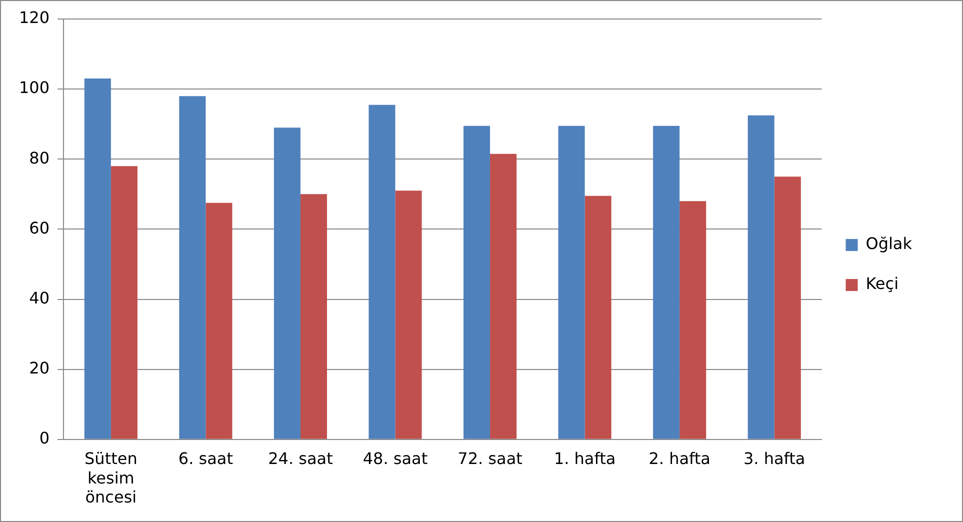 Image resolution: width=963 pixels, height=522 pixels. Describe the element at coordinates (300, 458) in the screenshot. I see `x-tick-label: 24. saat` at that location.